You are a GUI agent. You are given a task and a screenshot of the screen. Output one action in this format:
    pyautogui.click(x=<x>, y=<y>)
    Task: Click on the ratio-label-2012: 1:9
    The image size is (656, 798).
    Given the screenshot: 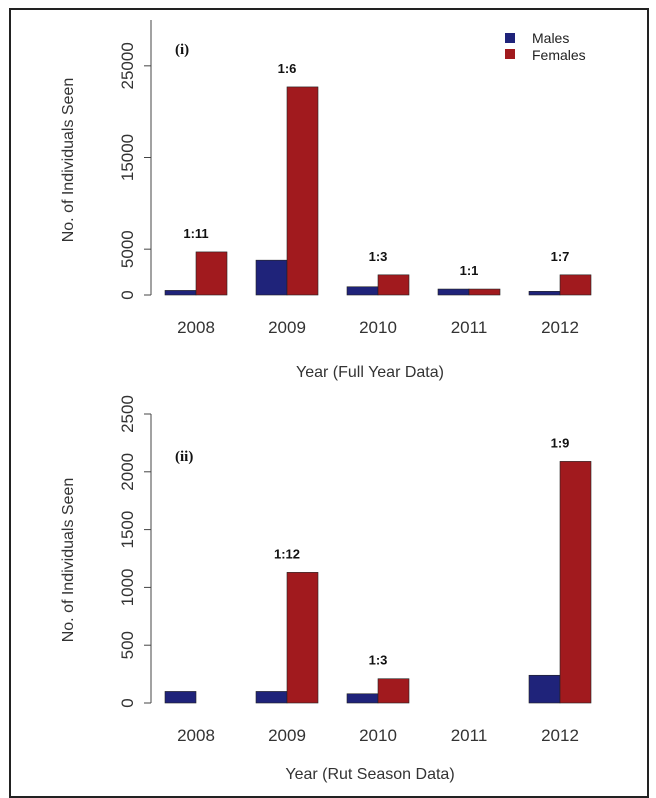 What is the action you would take?
    pyautogui.click(x=560, y=442)
    